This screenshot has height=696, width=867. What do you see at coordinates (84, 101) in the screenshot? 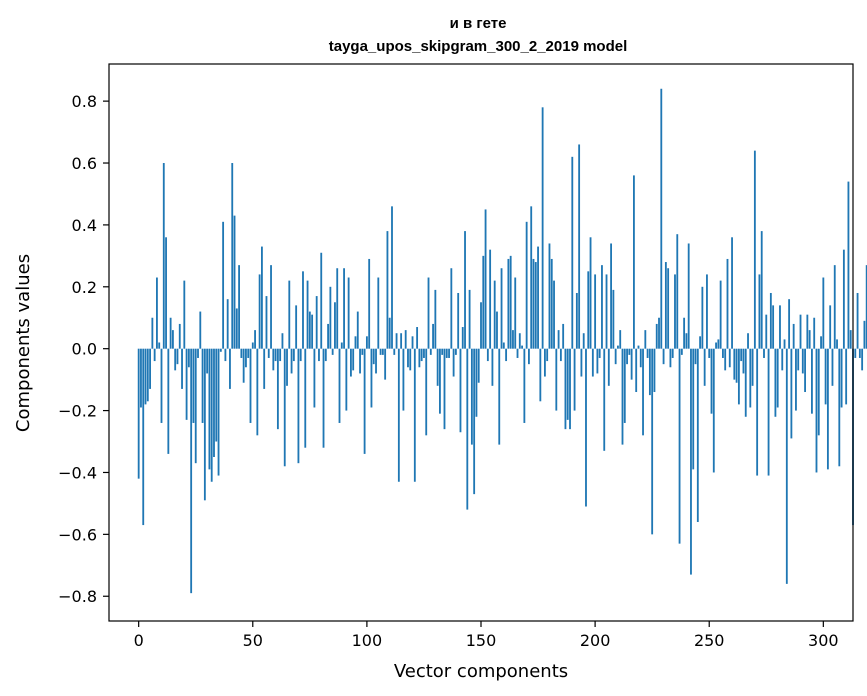
I see `y-tick-label: 0.8` at bounding box center [84, 101].